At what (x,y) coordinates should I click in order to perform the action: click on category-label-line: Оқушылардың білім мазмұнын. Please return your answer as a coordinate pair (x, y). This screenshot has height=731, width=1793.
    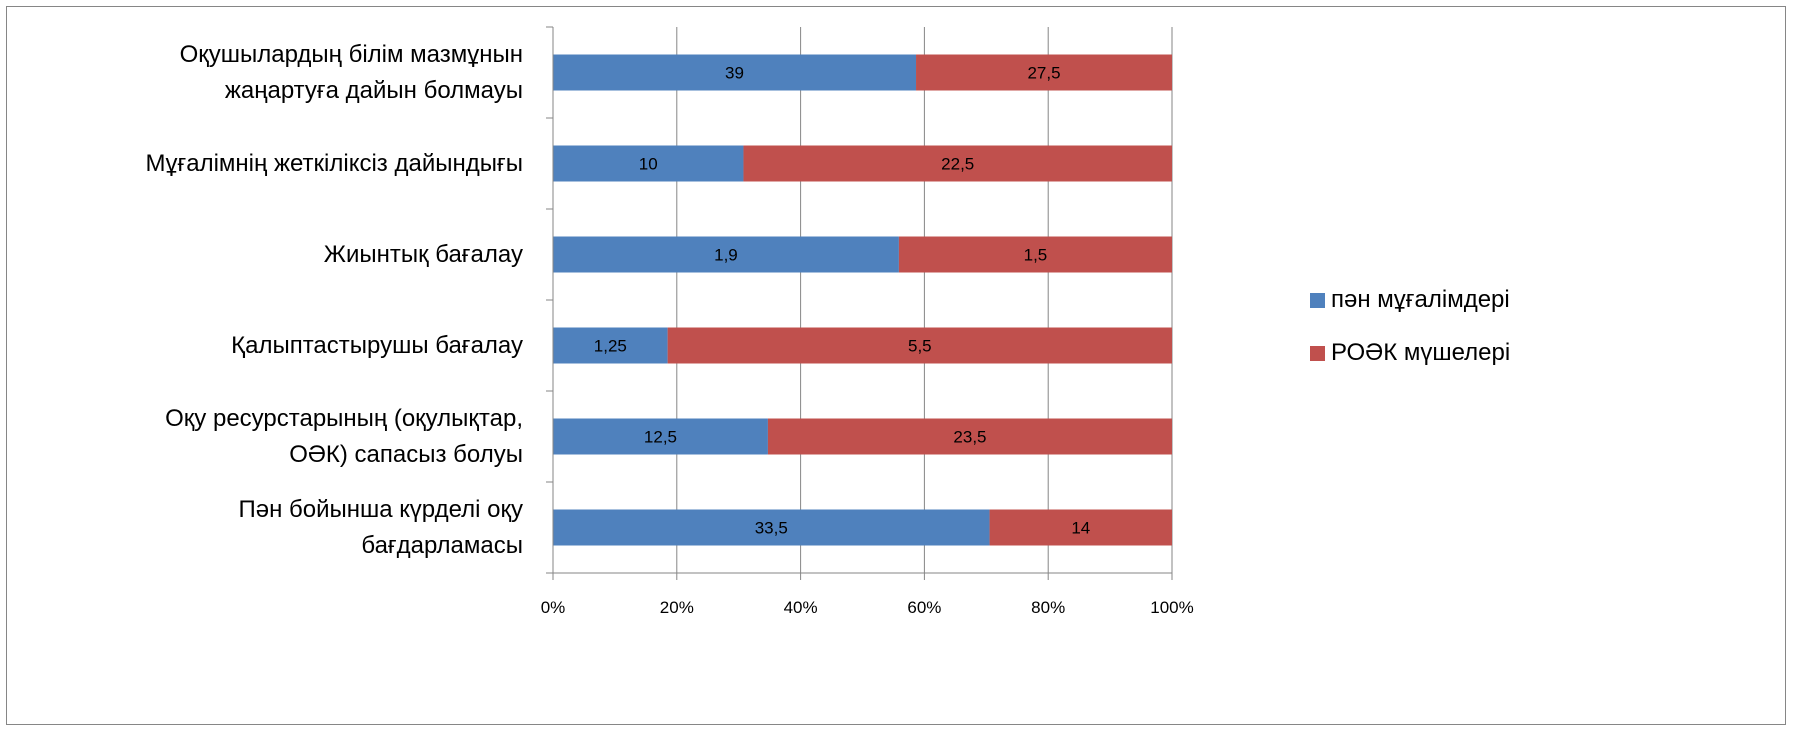
    Looking at the image, I should click on (351, 54).